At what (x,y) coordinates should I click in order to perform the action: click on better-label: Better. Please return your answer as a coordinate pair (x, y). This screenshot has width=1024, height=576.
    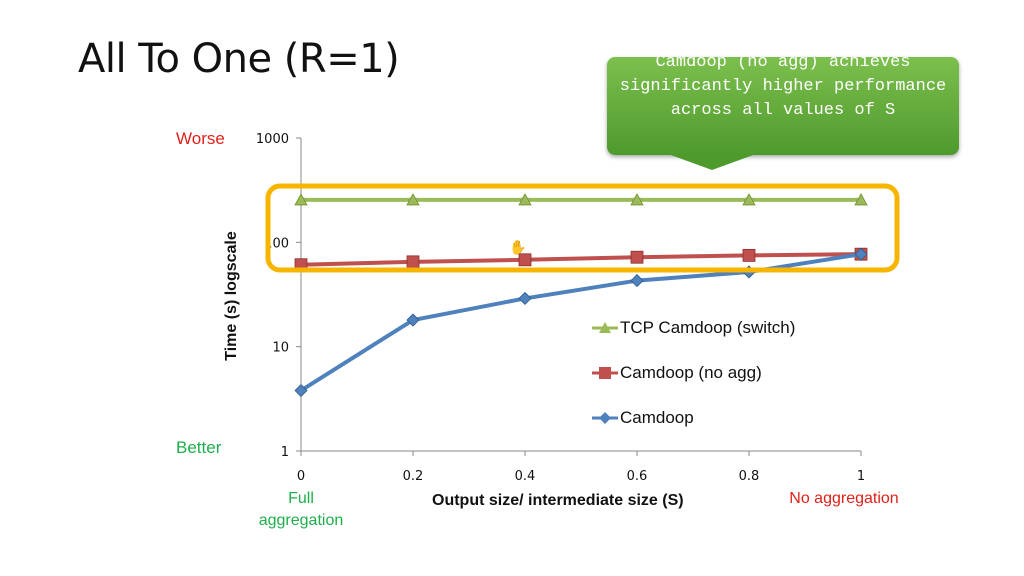
    Looking at the image, I should click on (199, 447).